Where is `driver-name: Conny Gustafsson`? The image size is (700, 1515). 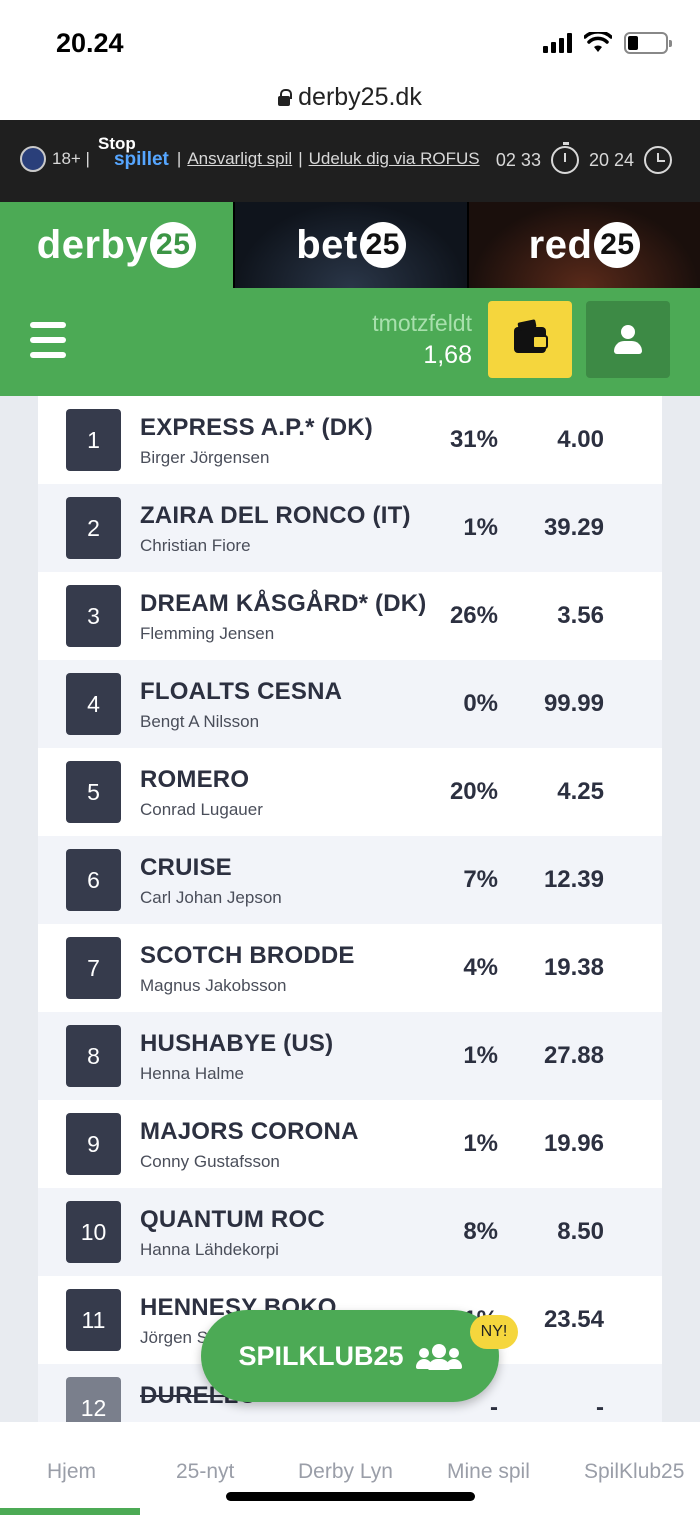
driver-name: Conny Gustafsson is located at coordinates (210, 1161).